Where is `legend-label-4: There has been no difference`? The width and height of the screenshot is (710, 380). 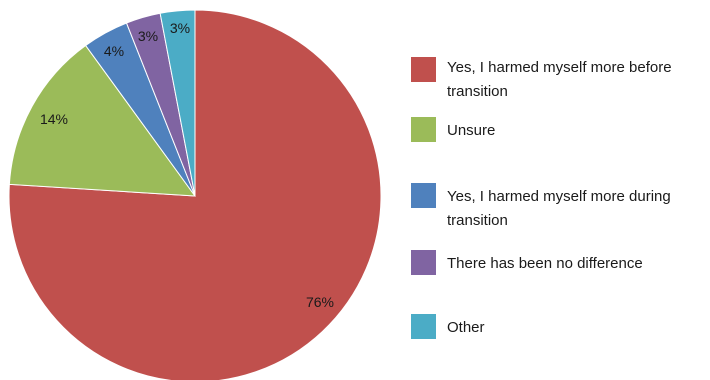
legend-label-4: There has been no difference is located at coordinates (545, 263).